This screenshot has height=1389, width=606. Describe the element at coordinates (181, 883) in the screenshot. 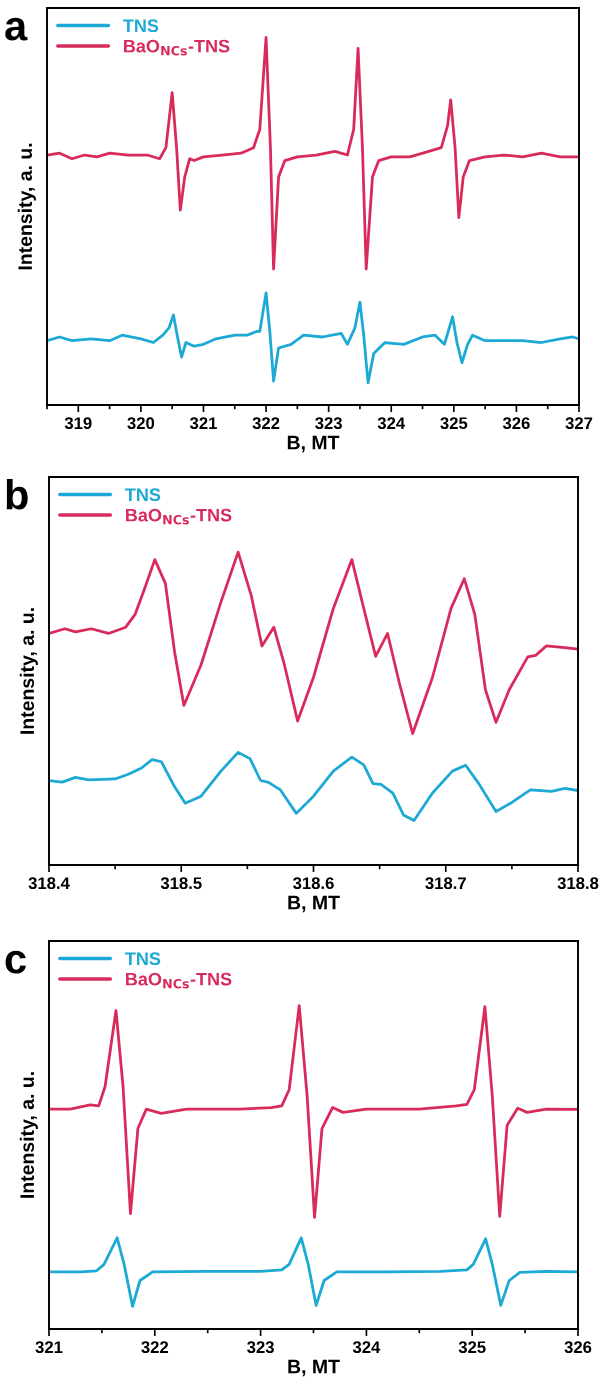

I see `x-tick-label: 318.5` at that location.